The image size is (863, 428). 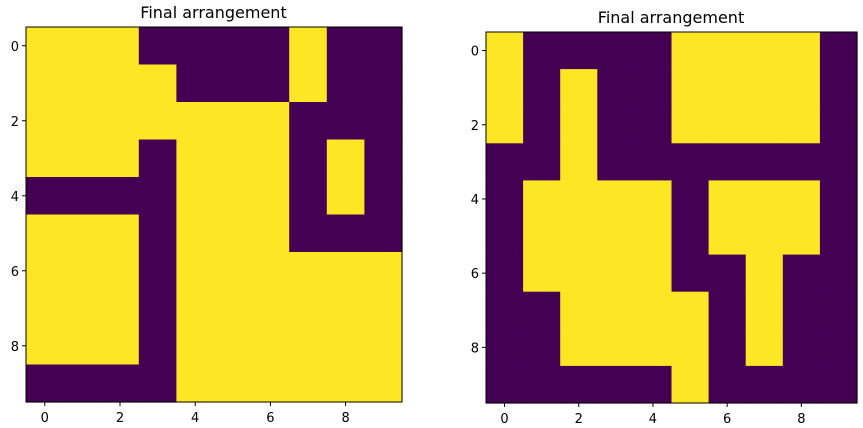 What do you see at coordinates (120, 46) in the screenshot?
I see `chart-left-cell-r0-c2` at bounding box center [120, 46].